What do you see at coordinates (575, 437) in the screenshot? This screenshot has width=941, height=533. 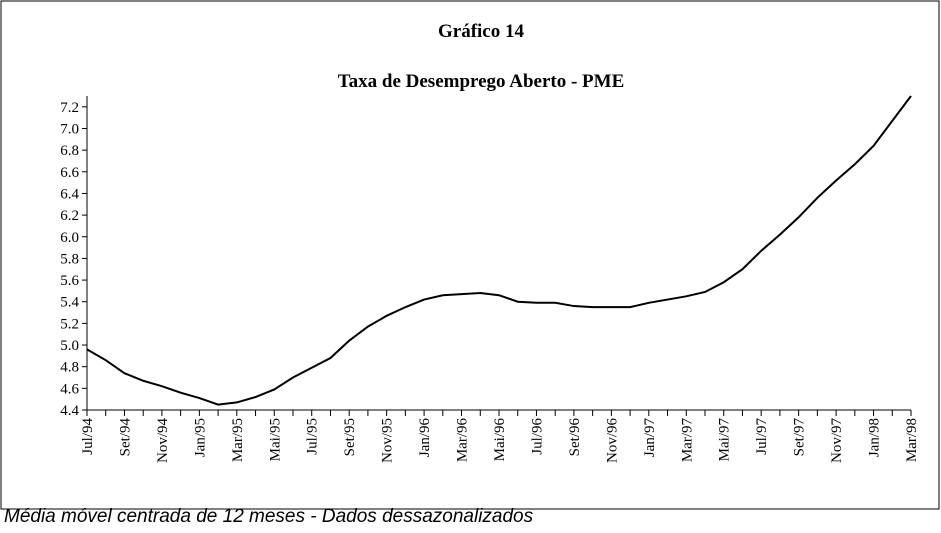 I see `x-tick-label: Set/96` at bounding box center [575, 437].